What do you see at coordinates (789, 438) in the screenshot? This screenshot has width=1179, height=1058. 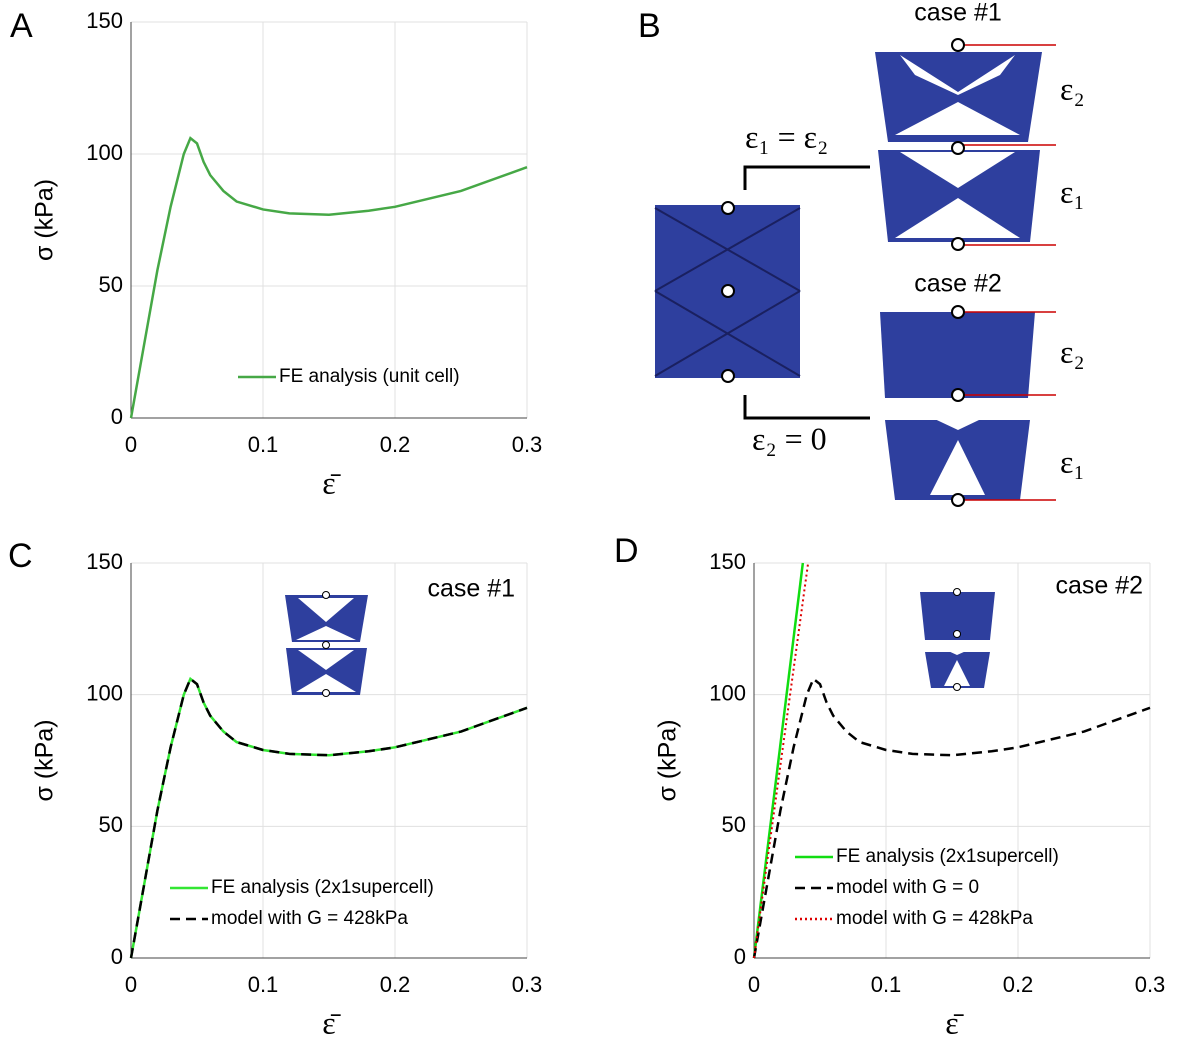 I see `bracket-label: ε₂ = 0` at bounding box center [789, 438].